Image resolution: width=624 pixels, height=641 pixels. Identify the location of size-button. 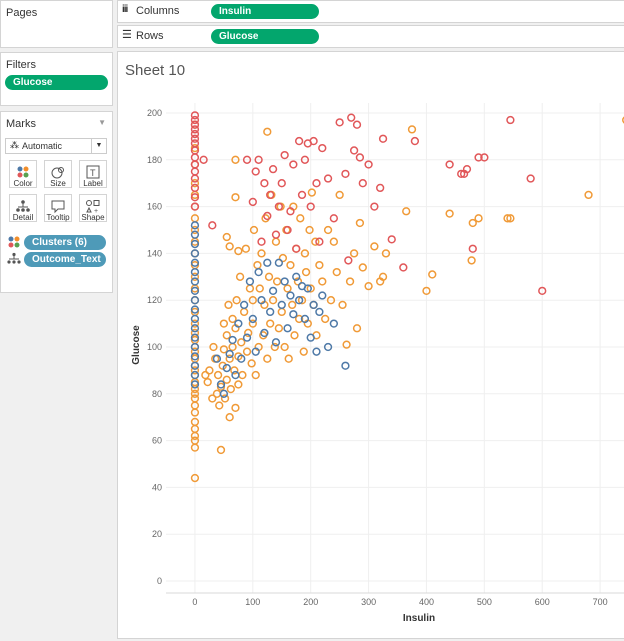
(58, 174).